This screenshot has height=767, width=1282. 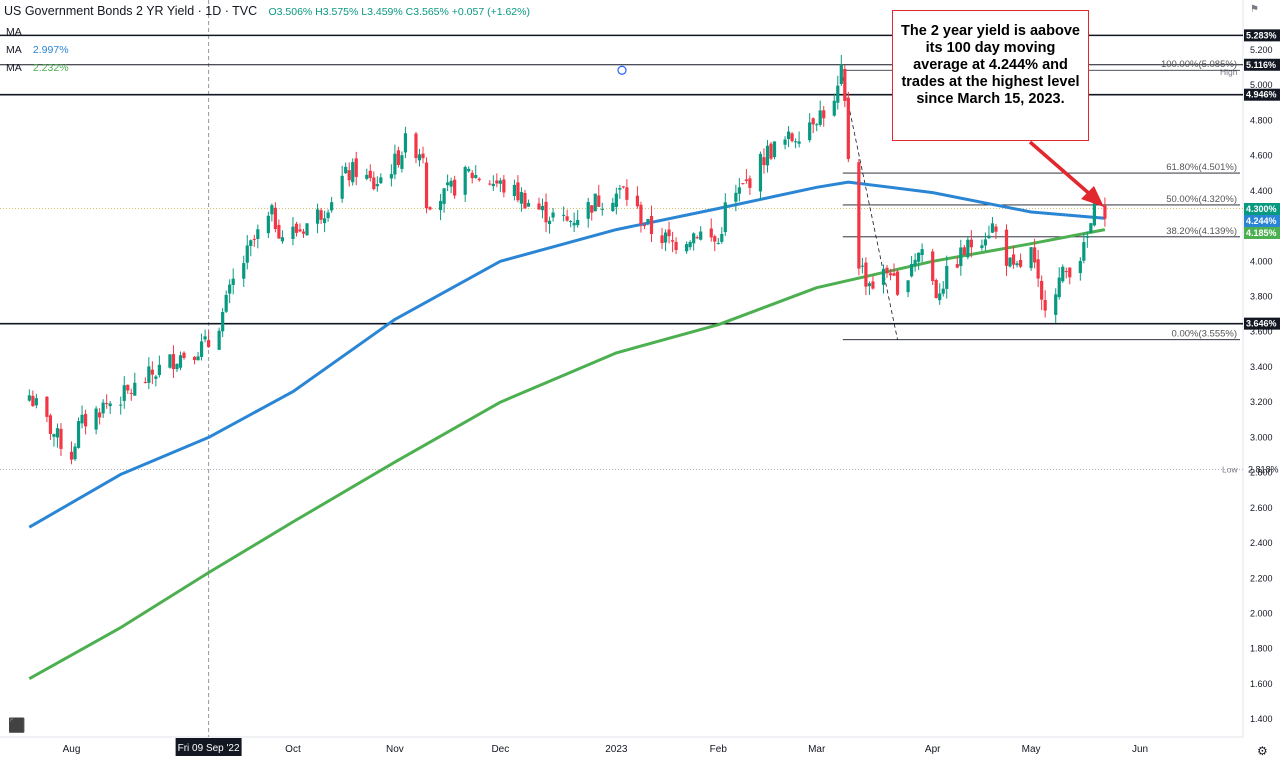 I want to click on alert-bell-icon: ⚑, so click(x=1254, y=9).